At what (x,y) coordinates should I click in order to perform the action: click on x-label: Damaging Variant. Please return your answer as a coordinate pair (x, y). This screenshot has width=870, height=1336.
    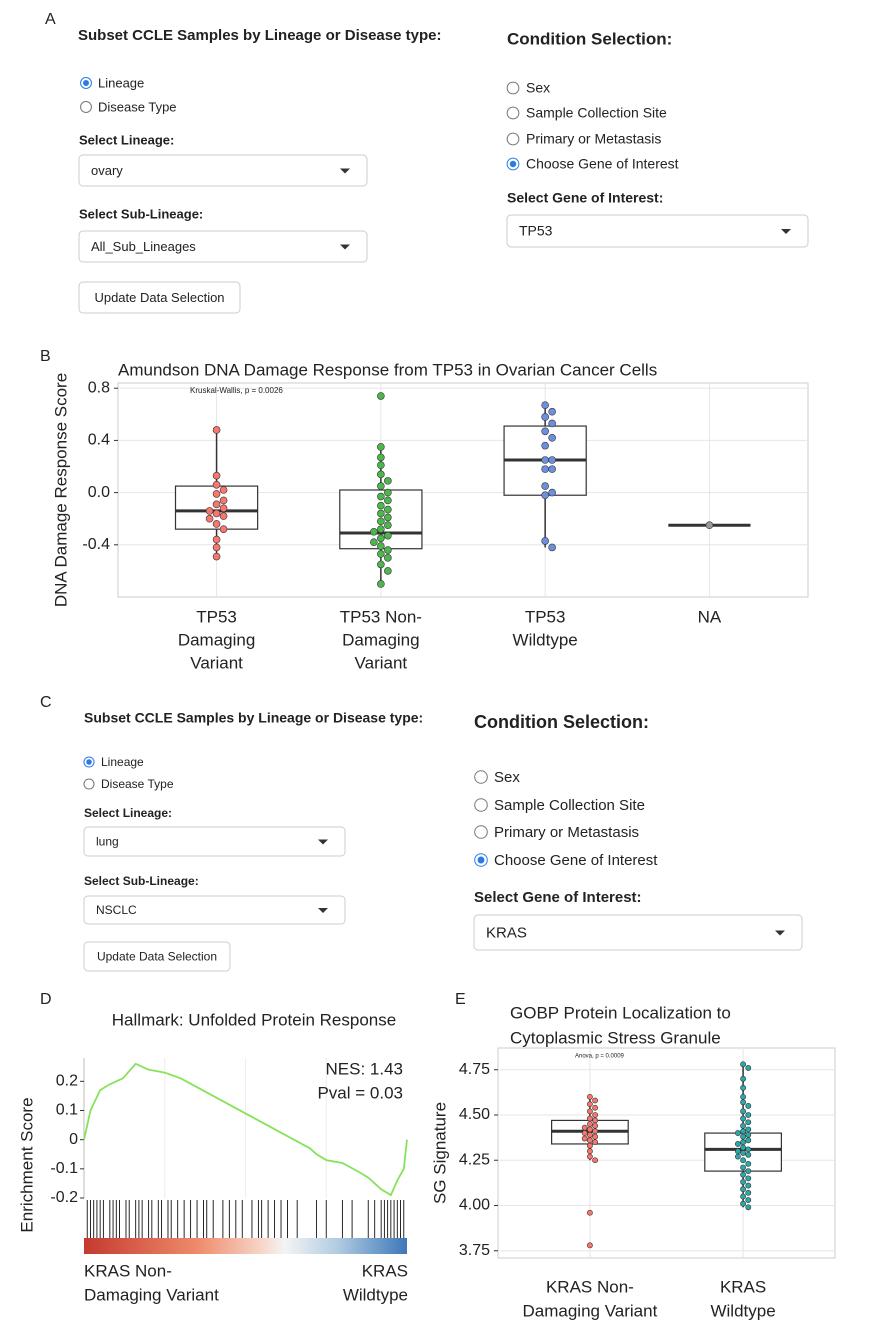
    Looking at the image, I should click on (151, 1294).